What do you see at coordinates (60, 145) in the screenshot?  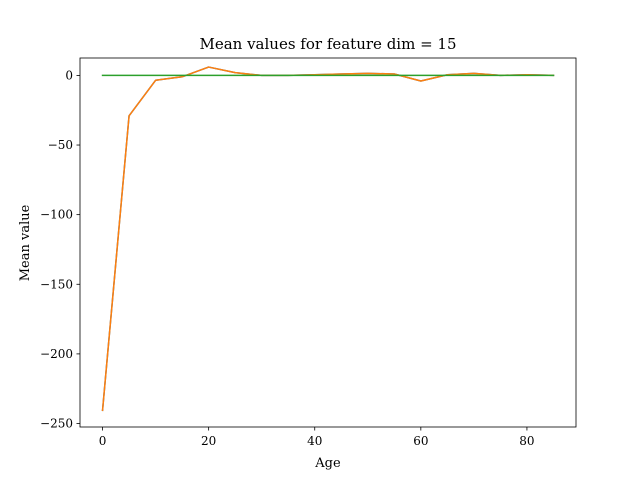 I see `y-tick-label: −50` at bounding box center [60, 145].